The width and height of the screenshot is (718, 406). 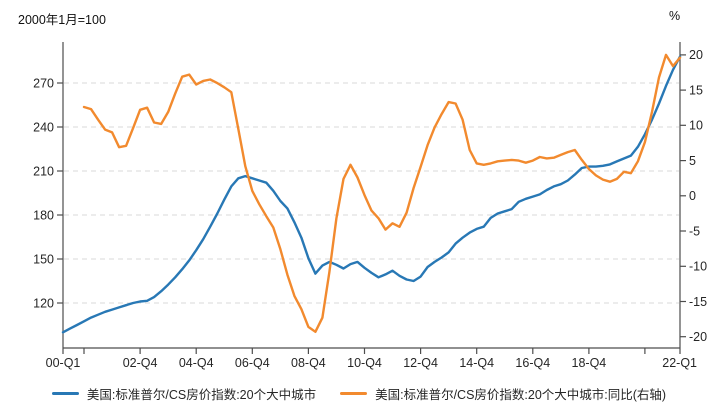 I want to click on right-axis-tick-label: -20, so click(x=698, y=337).